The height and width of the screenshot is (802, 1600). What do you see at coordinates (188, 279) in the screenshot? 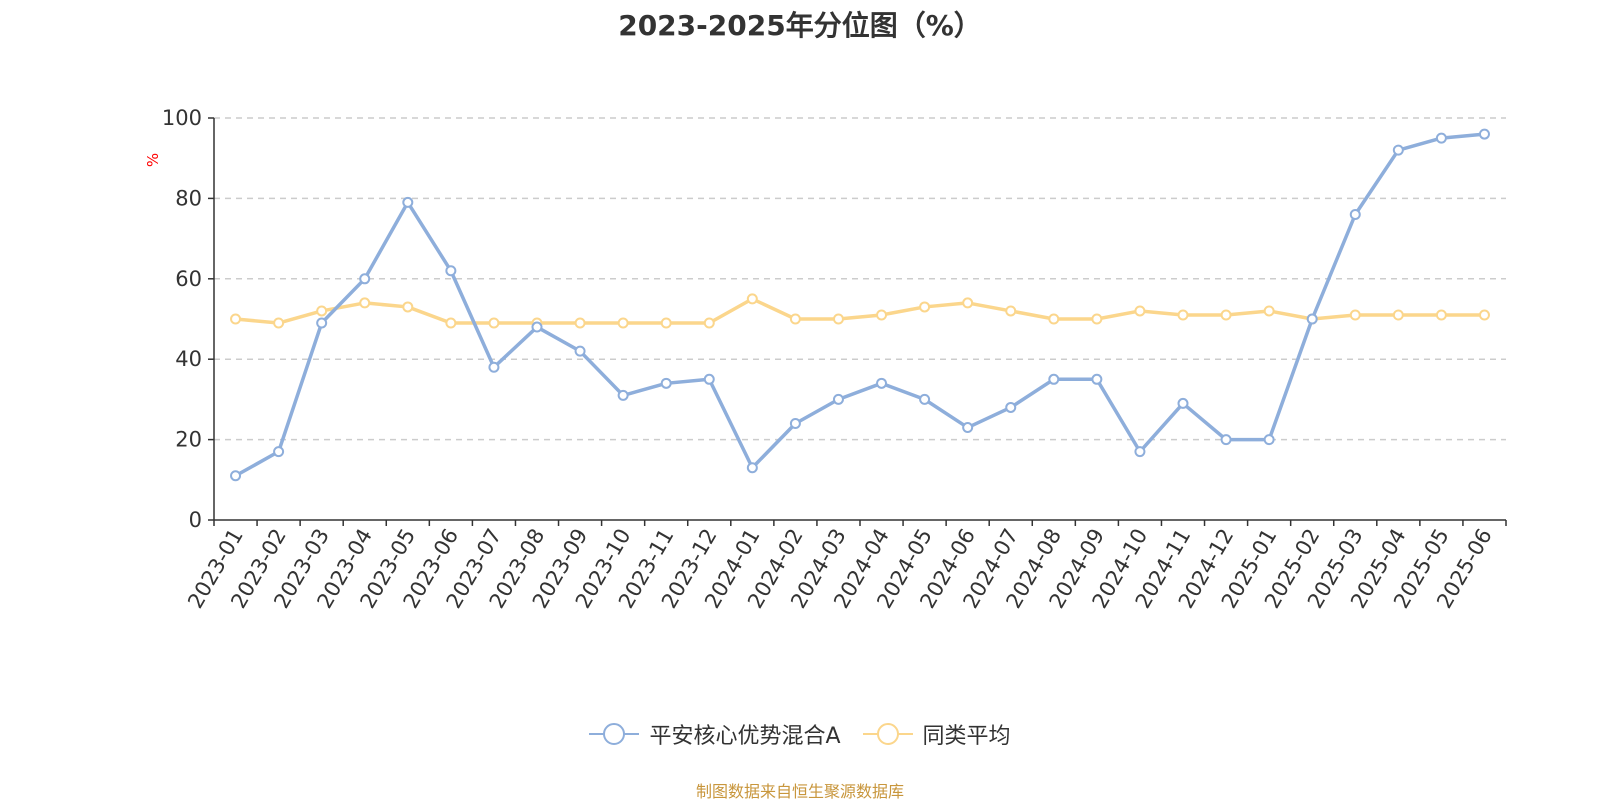
I see `y-tick-label: 60` at bounding box center [188, 279].